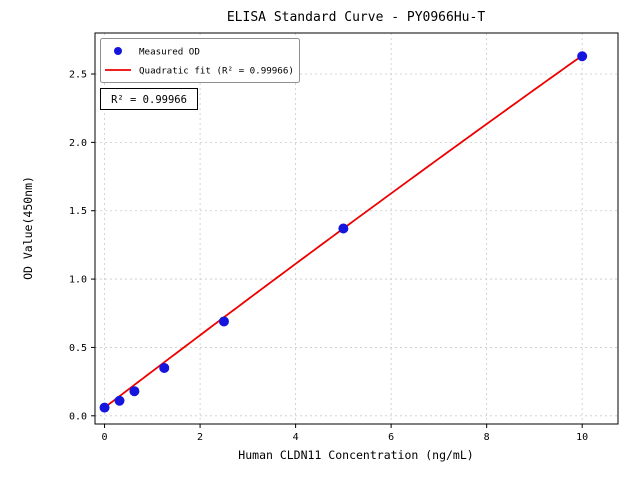 Image resolution: width=640 pixels, height=484 pixels. Describe the element at coordinates (391, 437) in the screenshot. I see `x-tick-label: 6` at that location.